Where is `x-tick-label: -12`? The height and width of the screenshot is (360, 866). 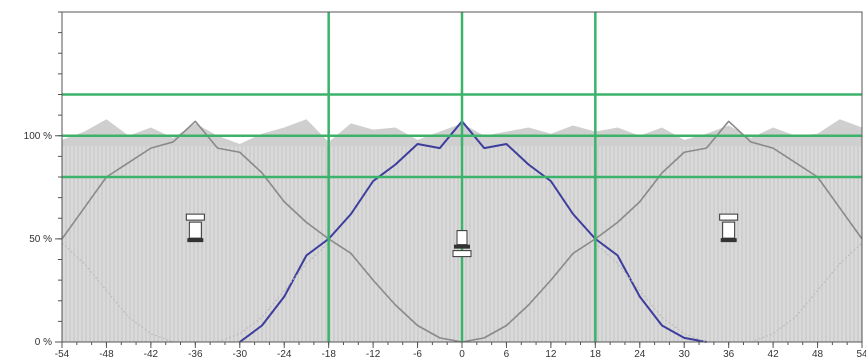 x-tick-label: -12 is located at coordinates (373, 354).